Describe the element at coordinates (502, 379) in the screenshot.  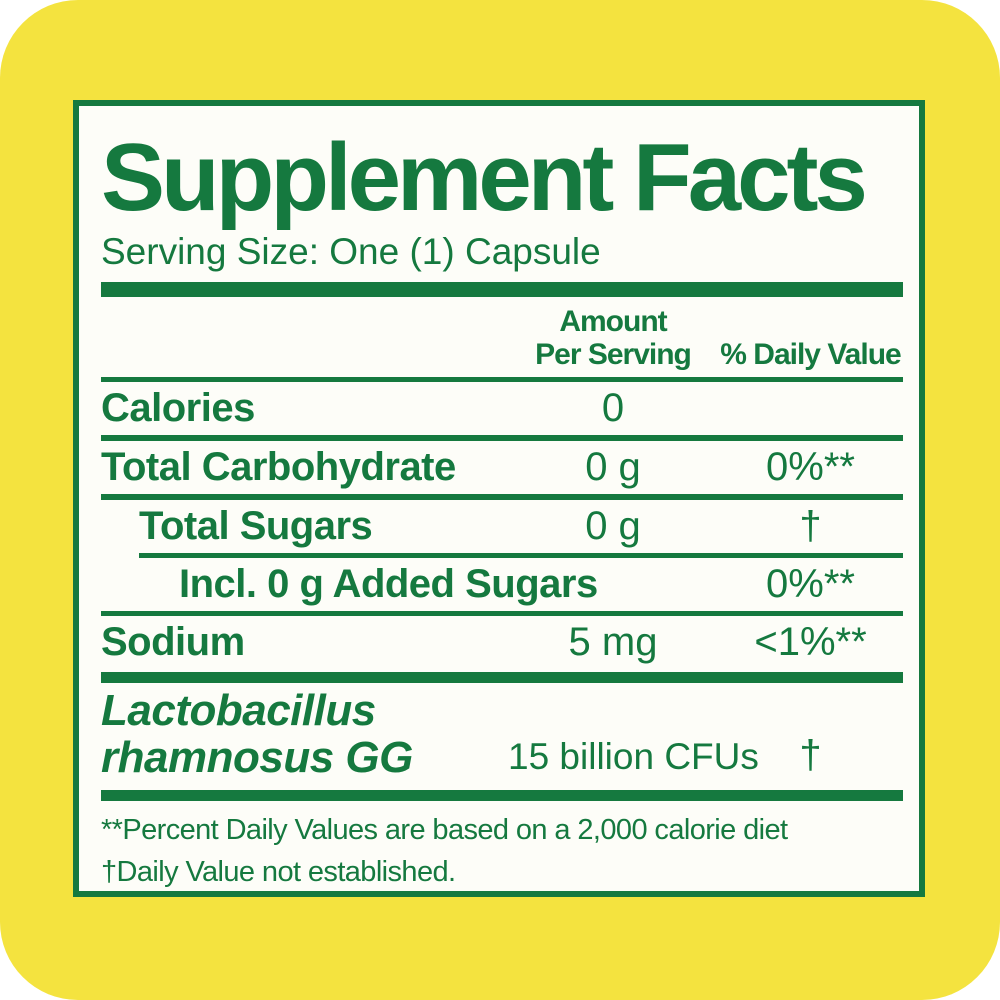
I see `separator-under-header` at that location.